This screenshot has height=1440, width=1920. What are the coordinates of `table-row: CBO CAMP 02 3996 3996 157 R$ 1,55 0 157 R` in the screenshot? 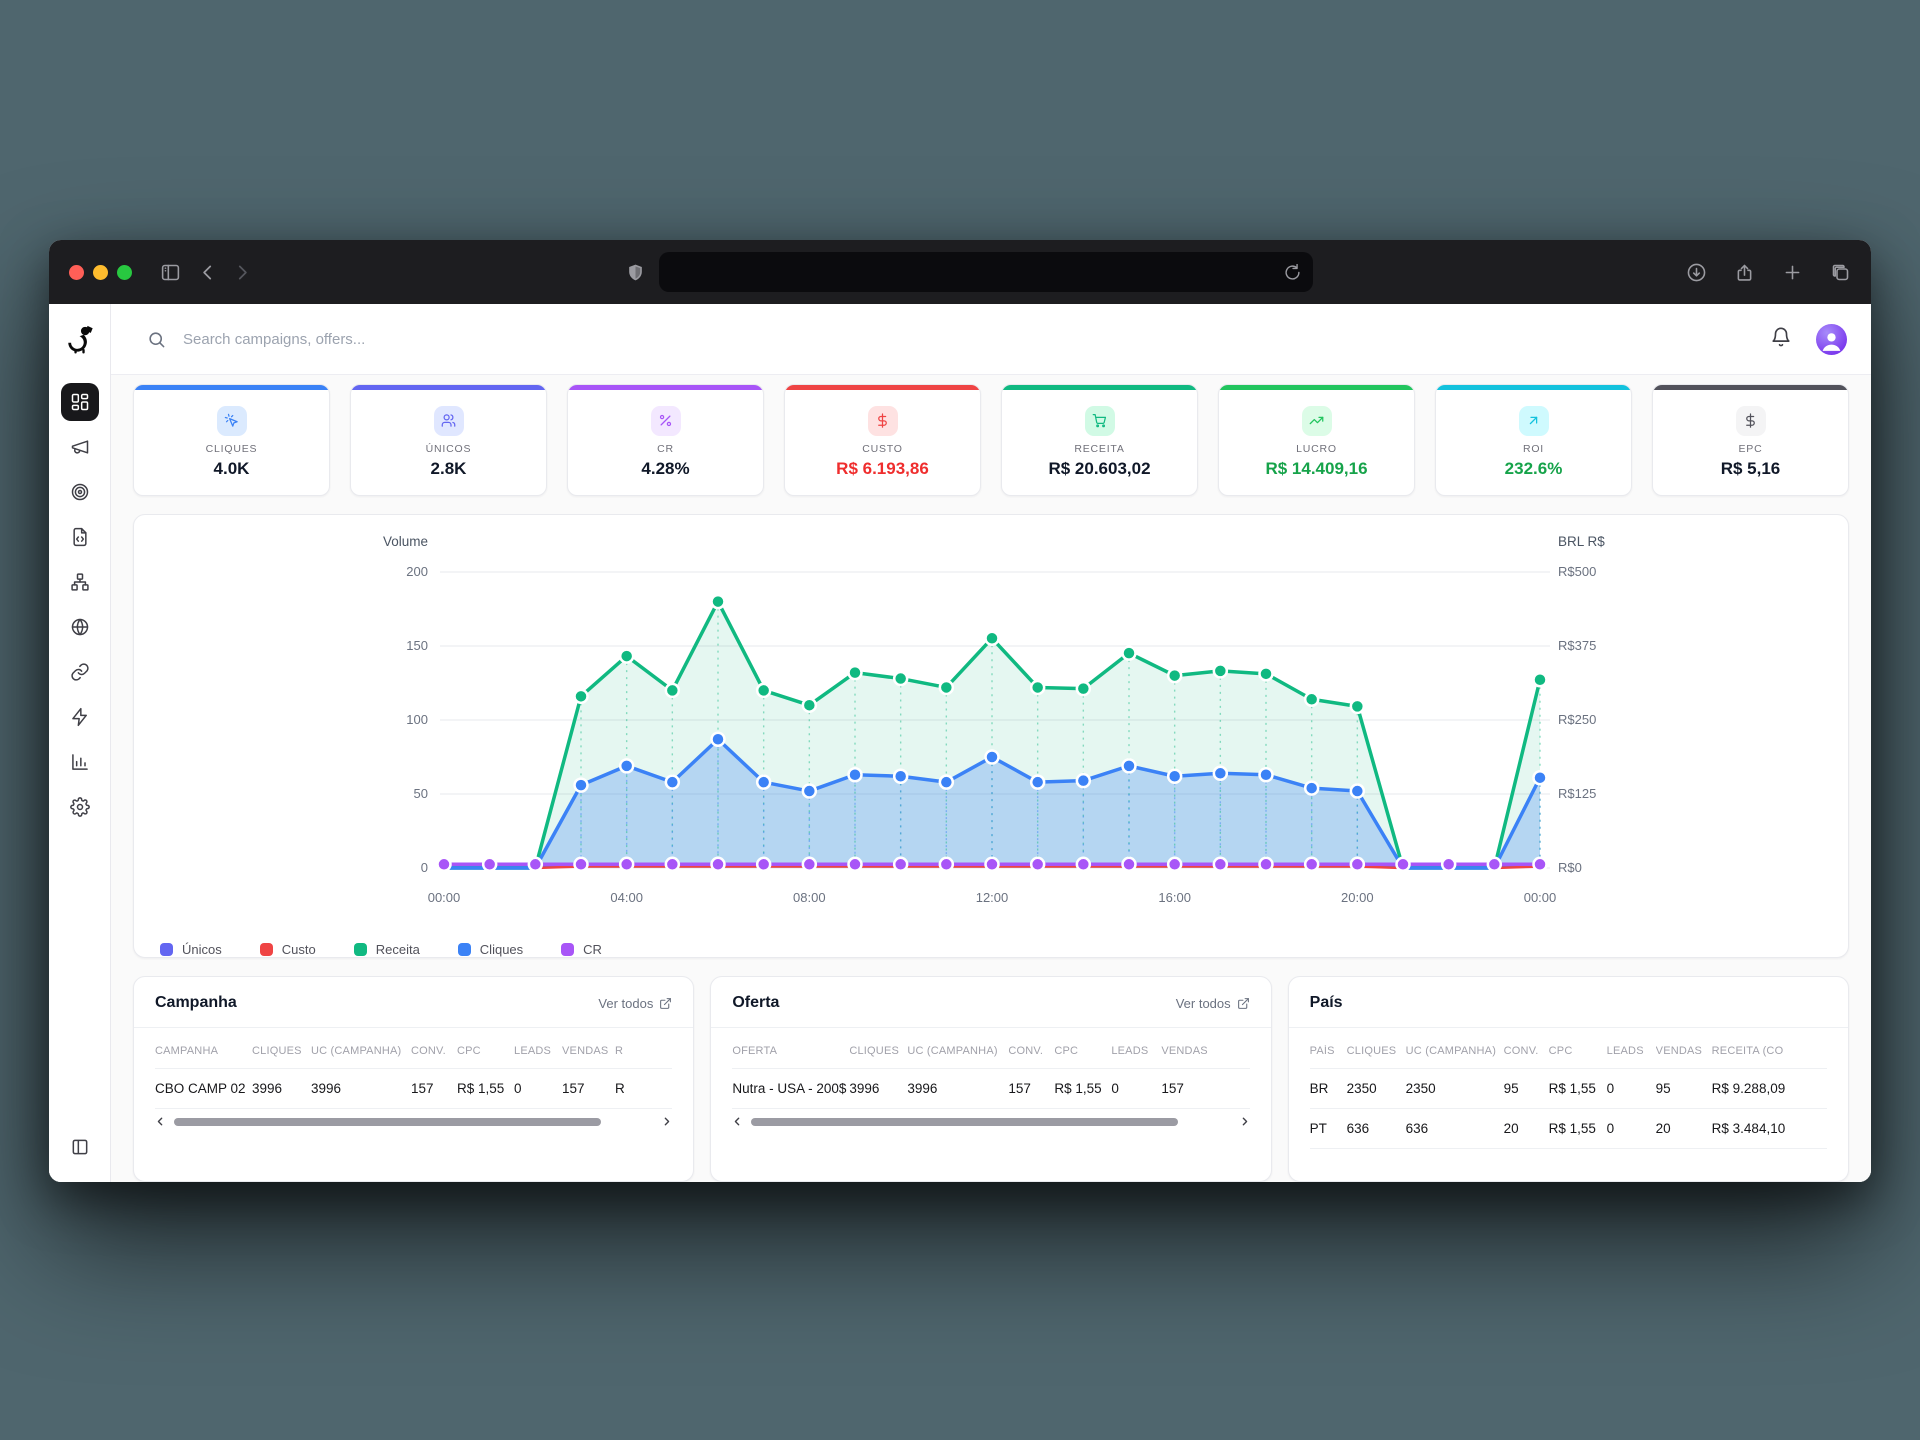 It's located at (414, 1089).